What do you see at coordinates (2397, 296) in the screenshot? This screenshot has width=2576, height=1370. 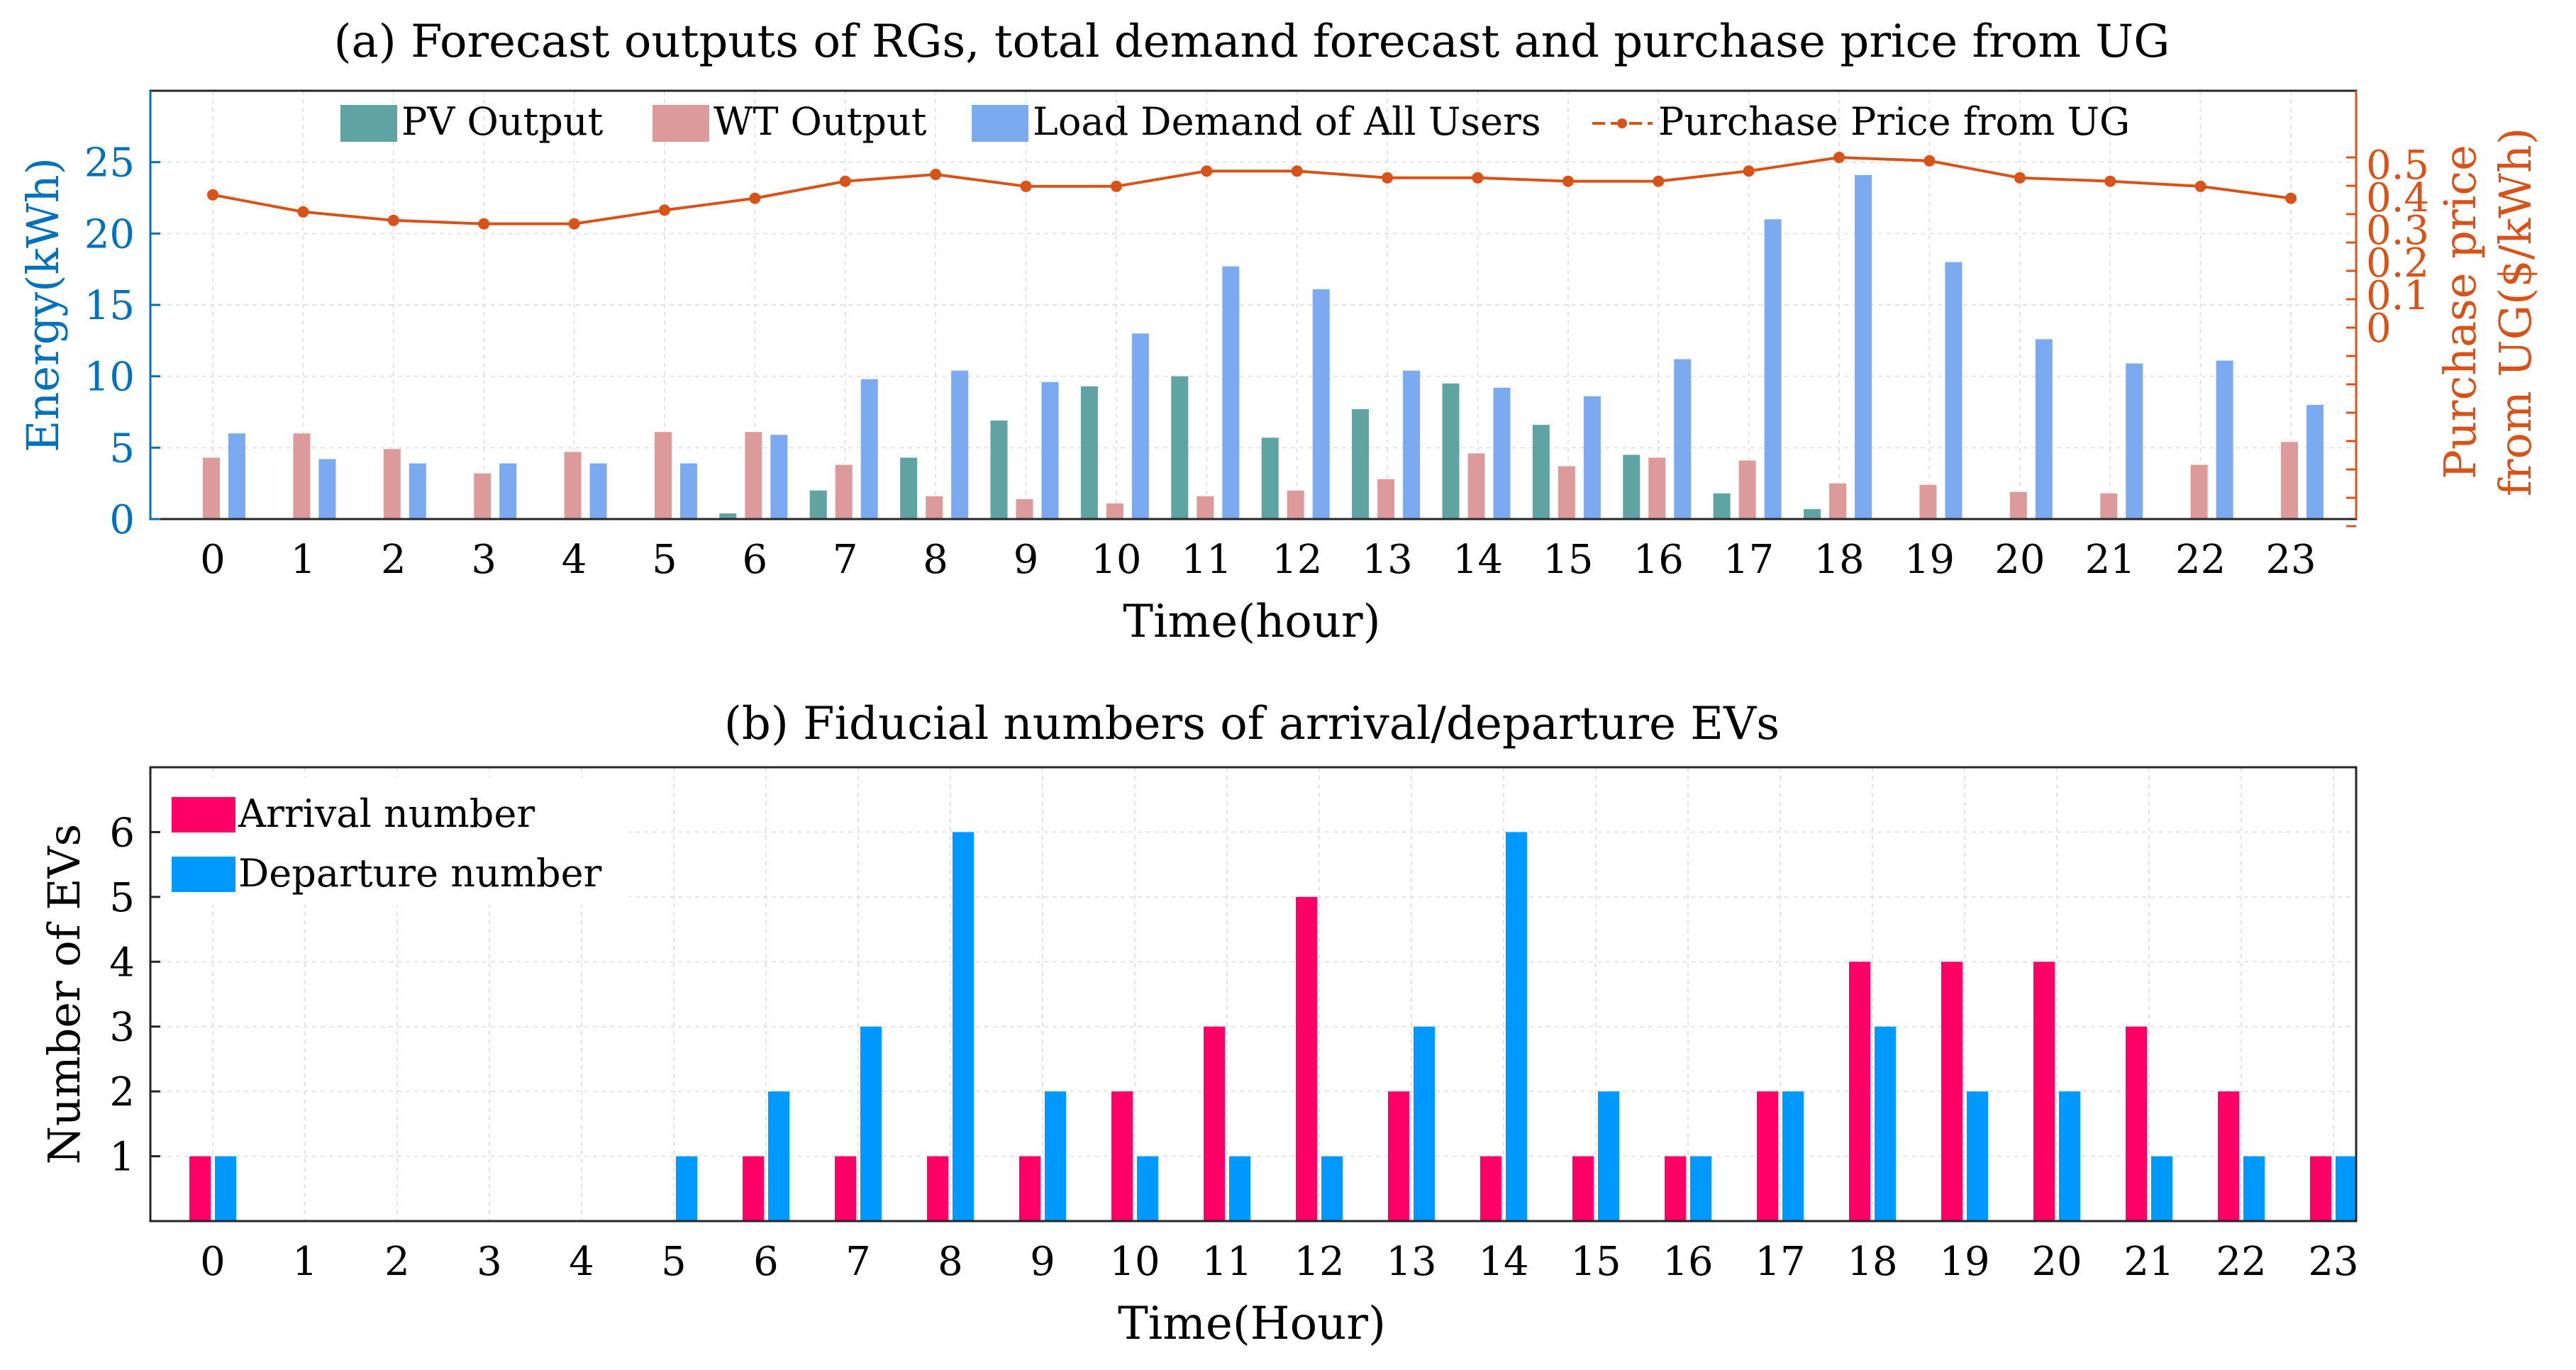 I see `chart-a-y2-tick-0.1: 0.1` at bounding box center [2397, 296].